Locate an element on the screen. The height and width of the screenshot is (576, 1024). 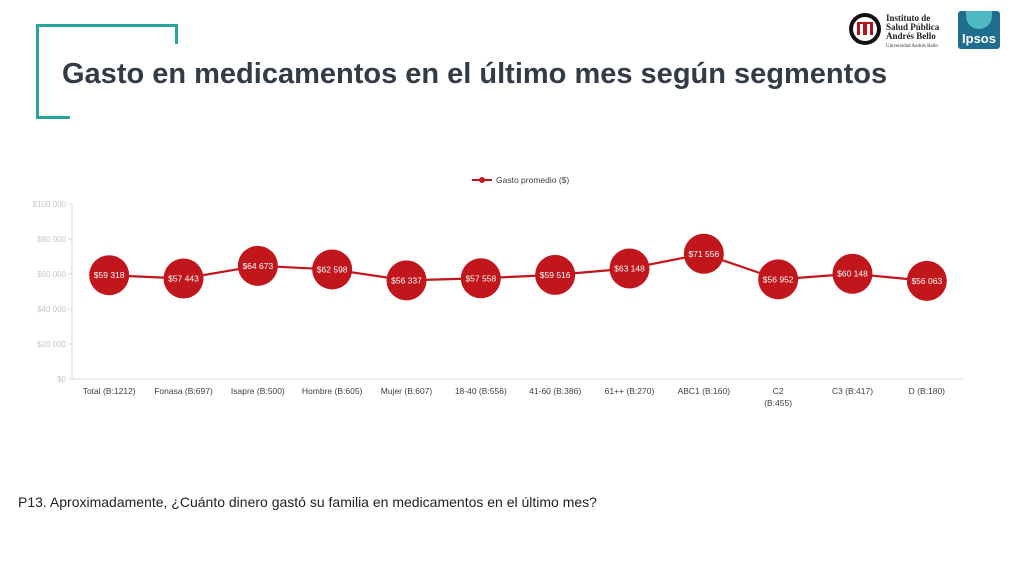
isp-logo-subtext: Universidad Andrés Bello is located at coordinates (912, 46).